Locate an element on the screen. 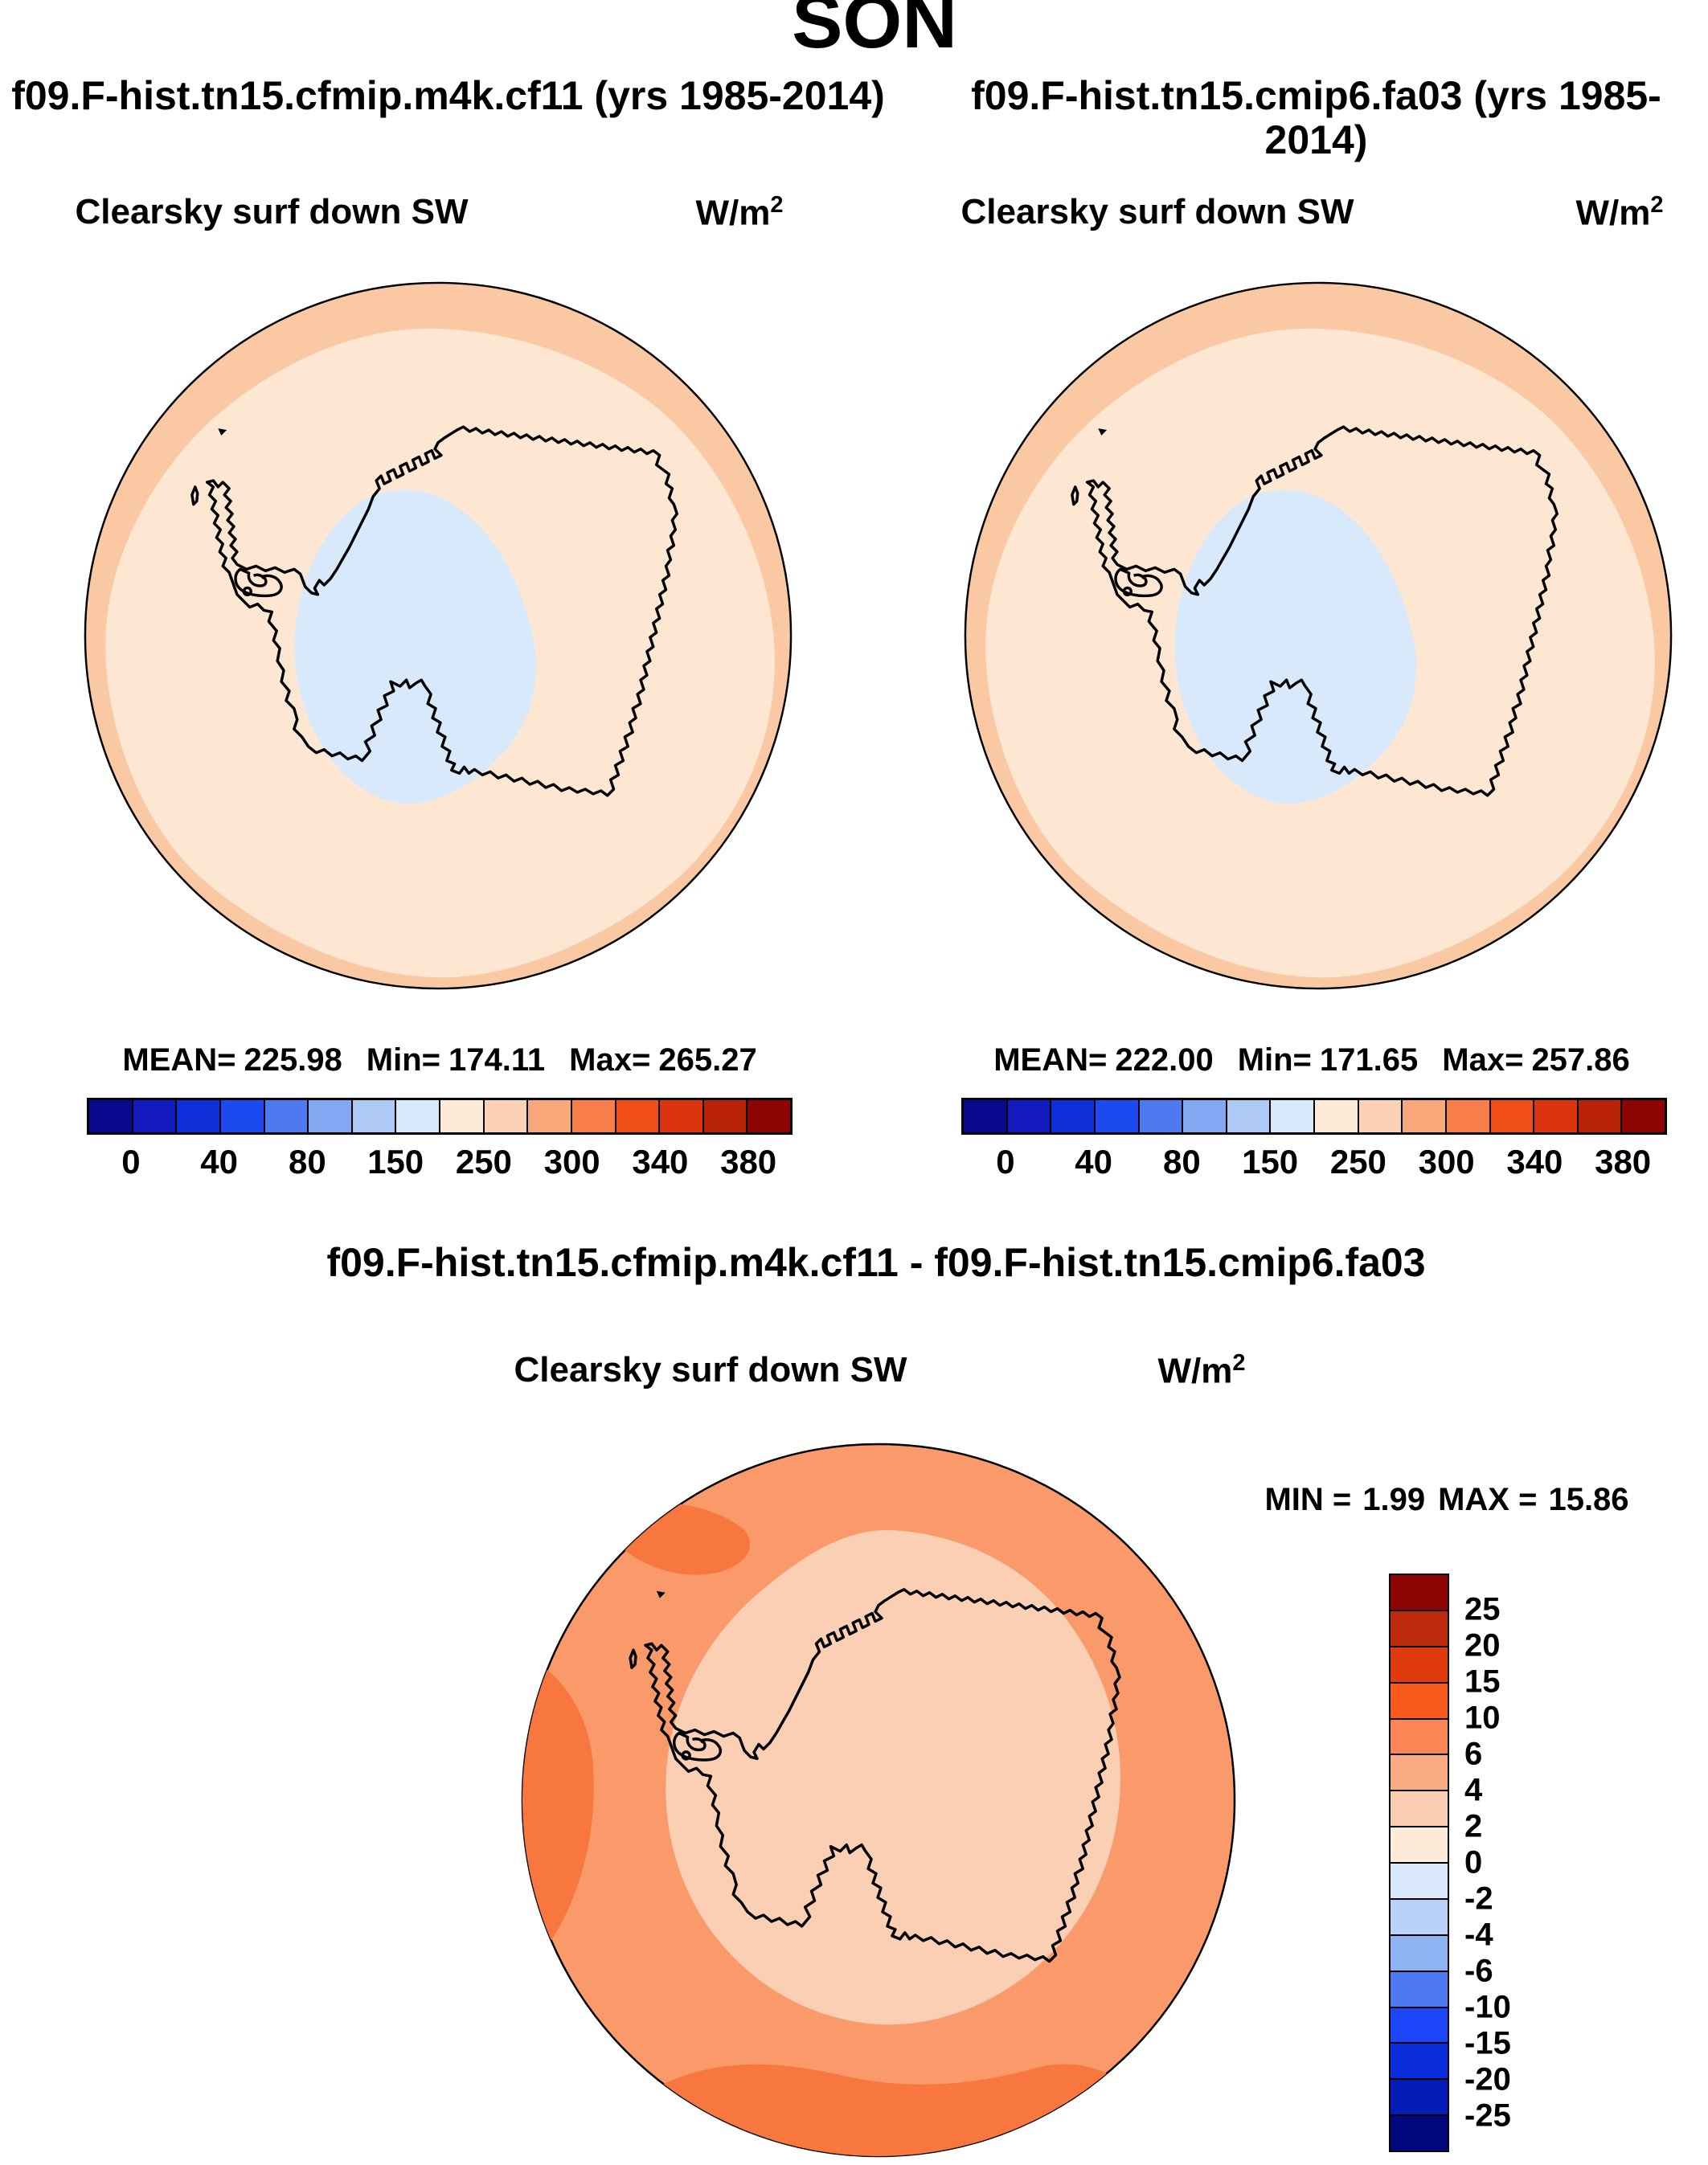  map-projection-right is located at coordinates (1318, 635).